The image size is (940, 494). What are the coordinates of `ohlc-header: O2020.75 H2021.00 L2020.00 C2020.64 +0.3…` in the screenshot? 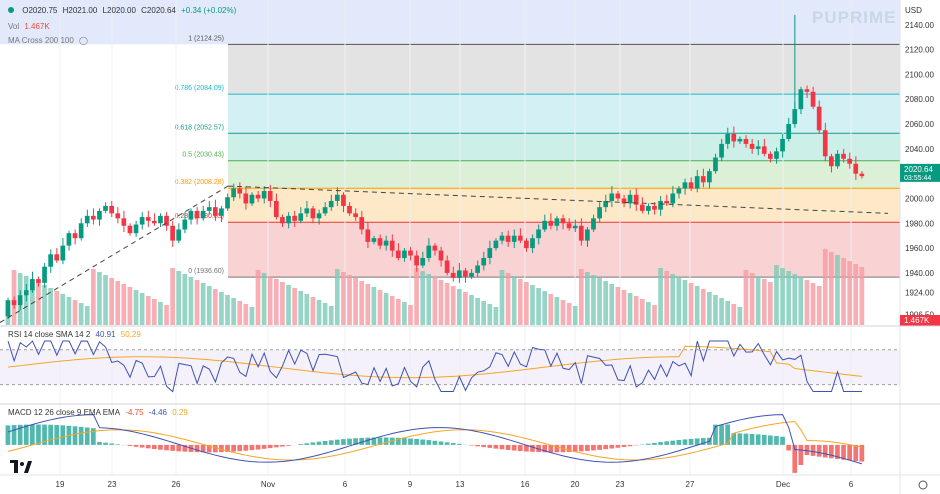 It's located at (123, 10).